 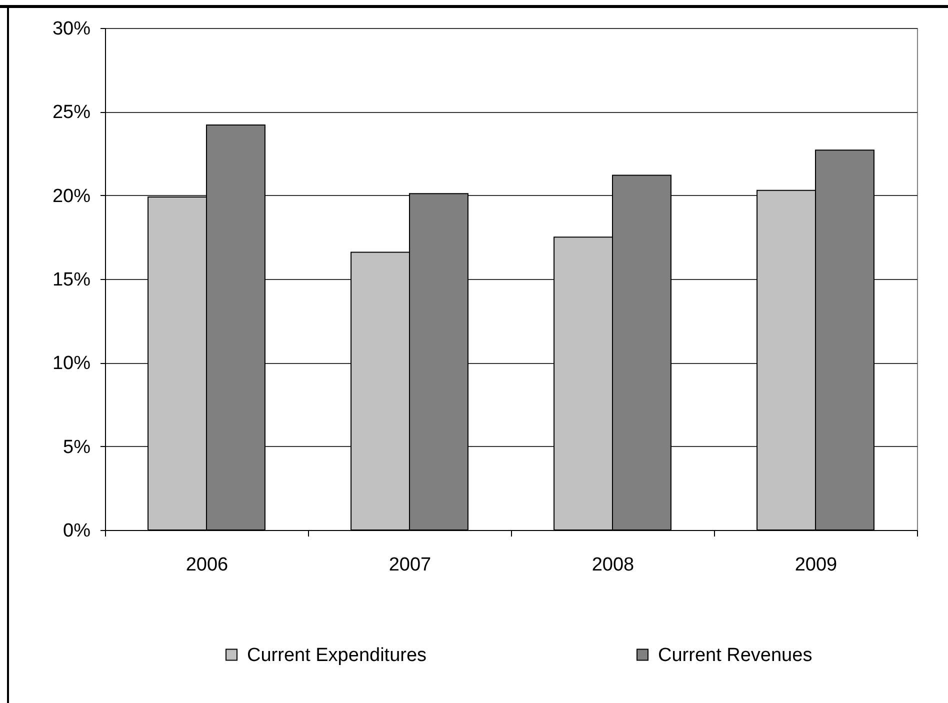 I want to click on legend-label: Current Expenditures, so click(x=337, y=655).